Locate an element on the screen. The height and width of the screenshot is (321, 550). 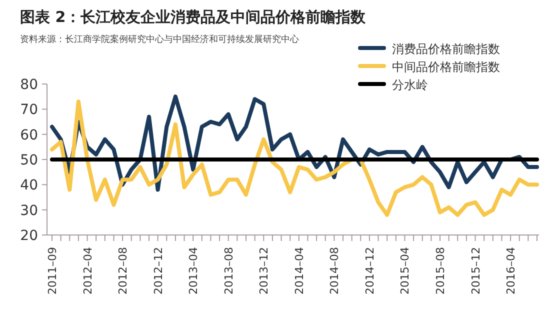
y-tick-label: 40 is located at coordinates (29, 186).